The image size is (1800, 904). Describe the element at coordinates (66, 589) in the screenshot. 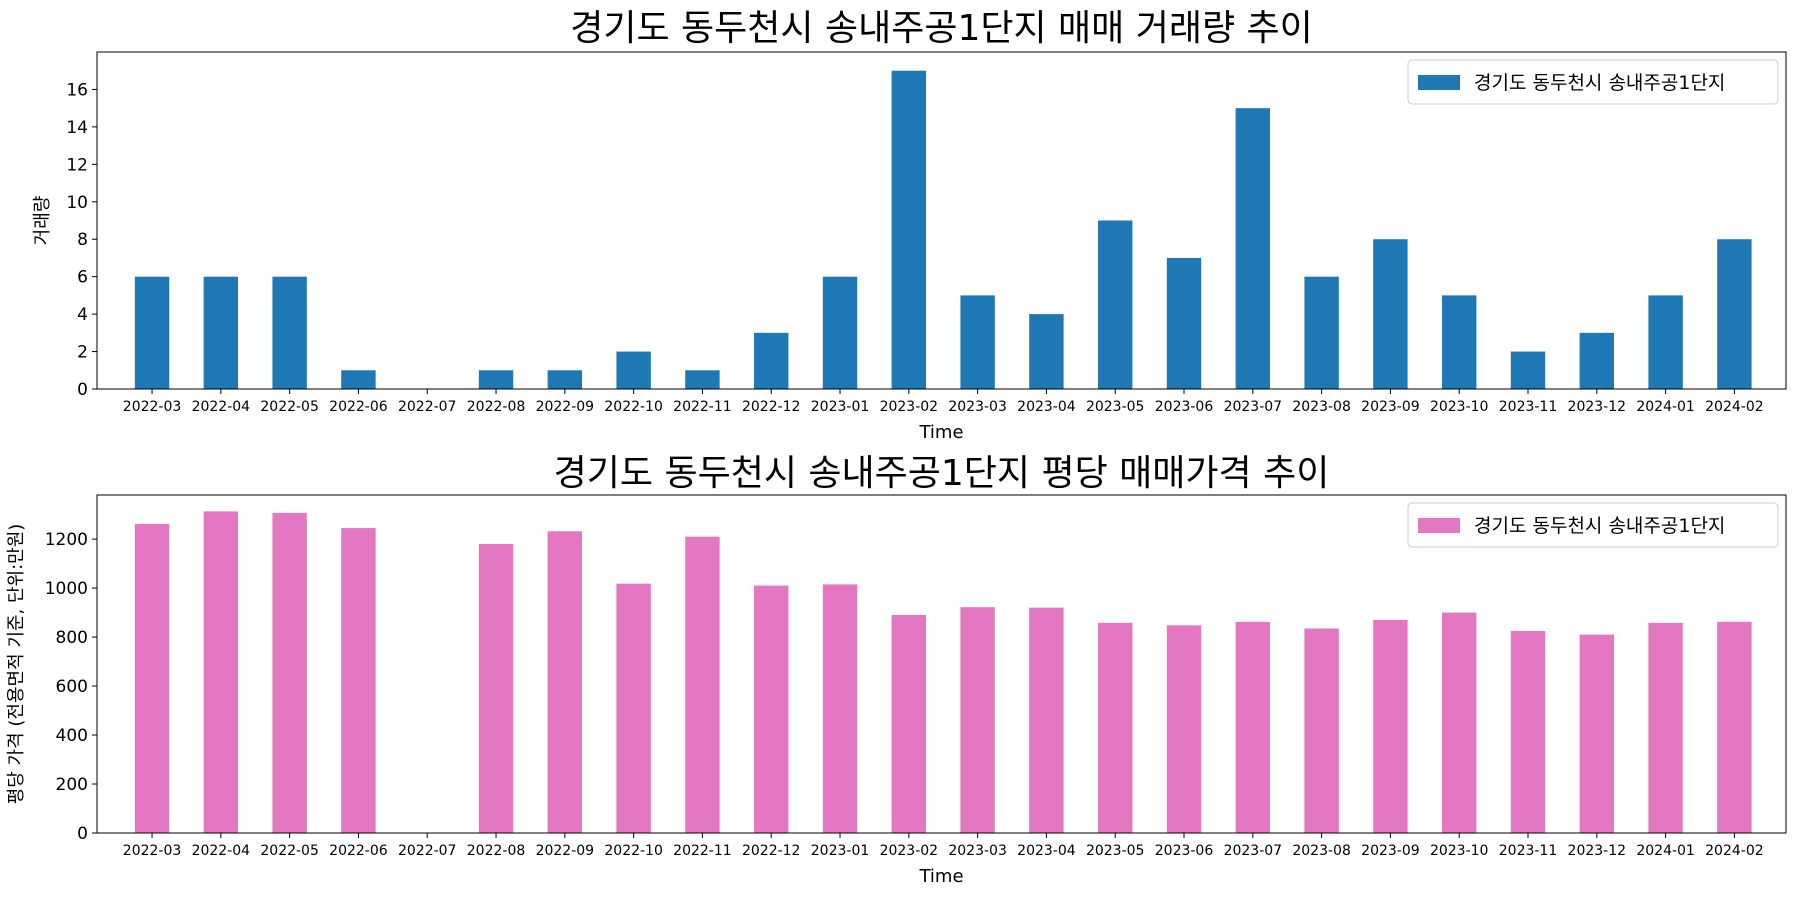

I see `y-tick-label: 1000` at that location.